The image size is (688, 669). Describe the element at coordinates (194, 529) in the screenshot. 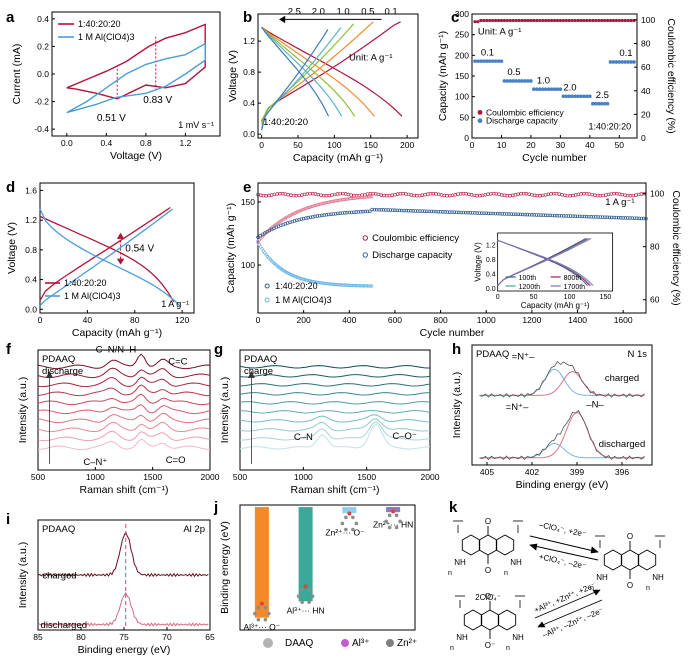

I see `element-label: Al 2p` at that location.